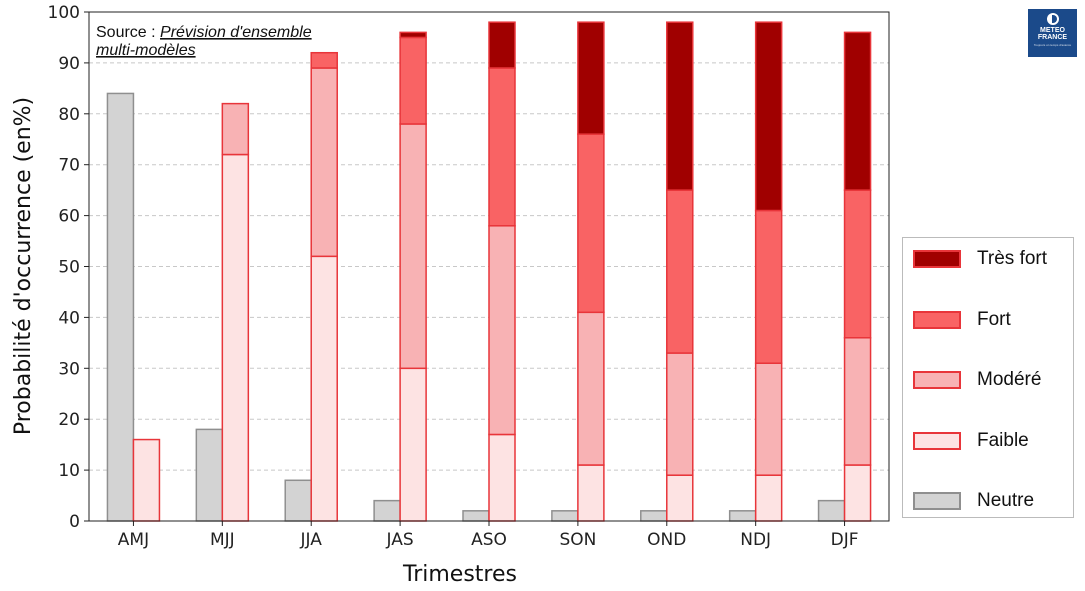 The width and height of the screenshot is (1085, 591). I want to click on bar-faible-jja, so click(324, 388).